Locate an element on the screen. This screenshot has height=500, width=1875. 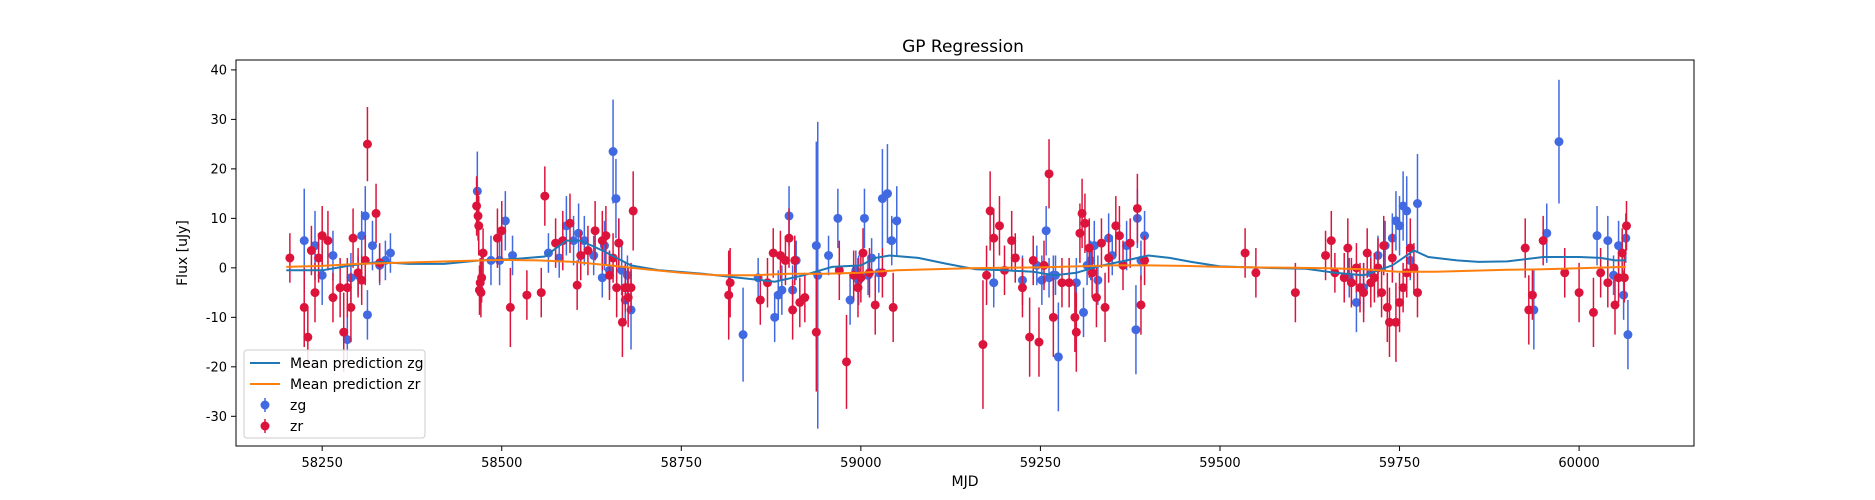
x-tick-label: 59750 is located at coordinates (1399, 463).